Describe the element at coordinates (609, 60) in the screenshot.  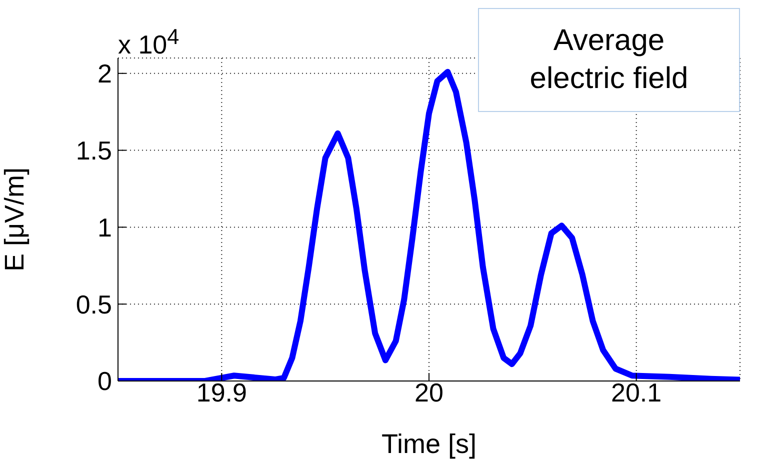
I see `note-box: Average electric field` at that location.